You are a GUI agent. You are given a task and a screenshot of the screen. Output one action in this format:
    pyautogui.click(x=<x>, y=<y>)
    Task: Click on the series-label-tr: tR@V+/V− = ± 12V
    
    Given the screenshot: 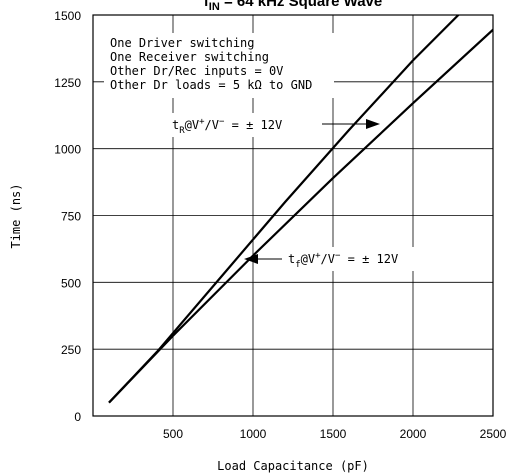 What is the action you would take?
    pyautogui.click(x=227, y=126)
    